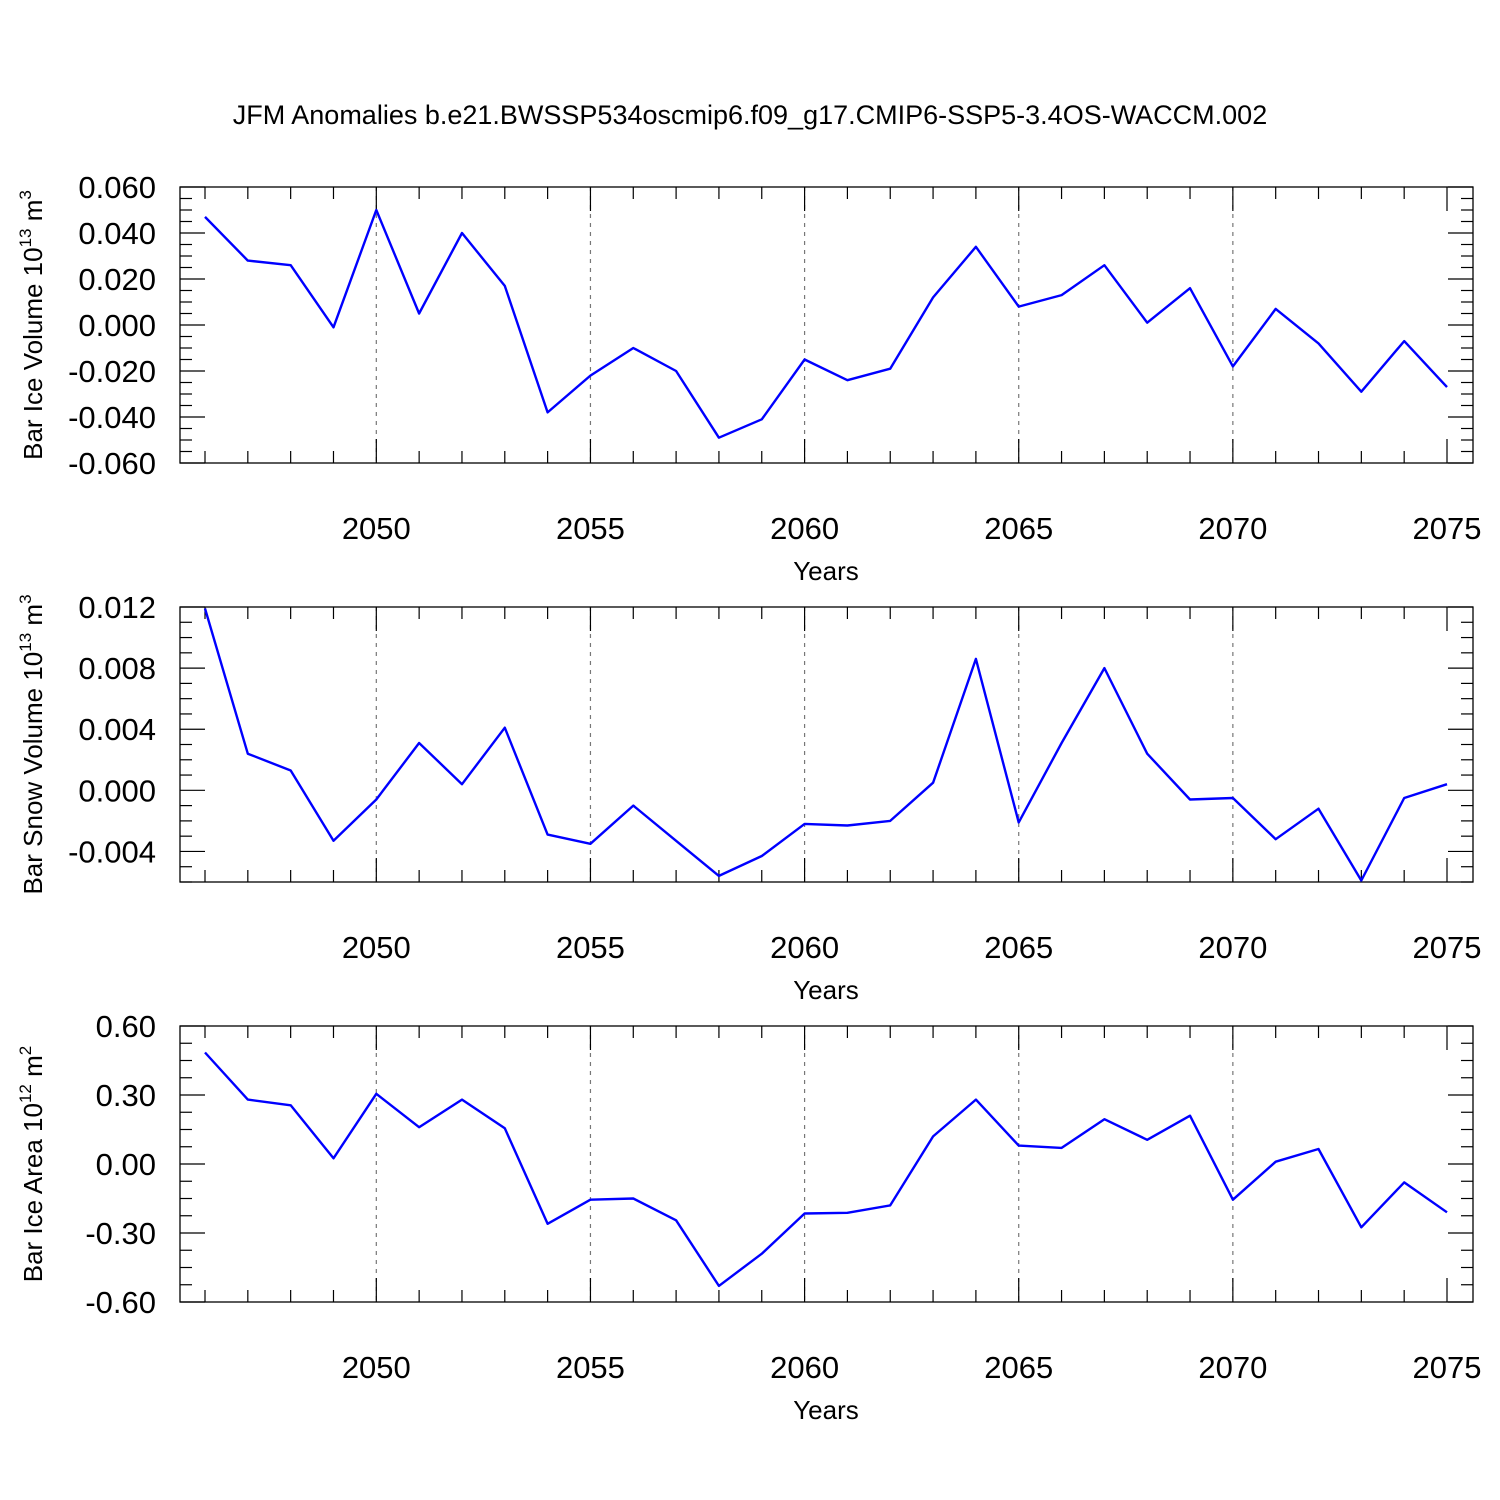 The height and width of the screenshot is (1500, 1500). I want to click on y-axis-label-superscript: 2, so click(25, 1050).